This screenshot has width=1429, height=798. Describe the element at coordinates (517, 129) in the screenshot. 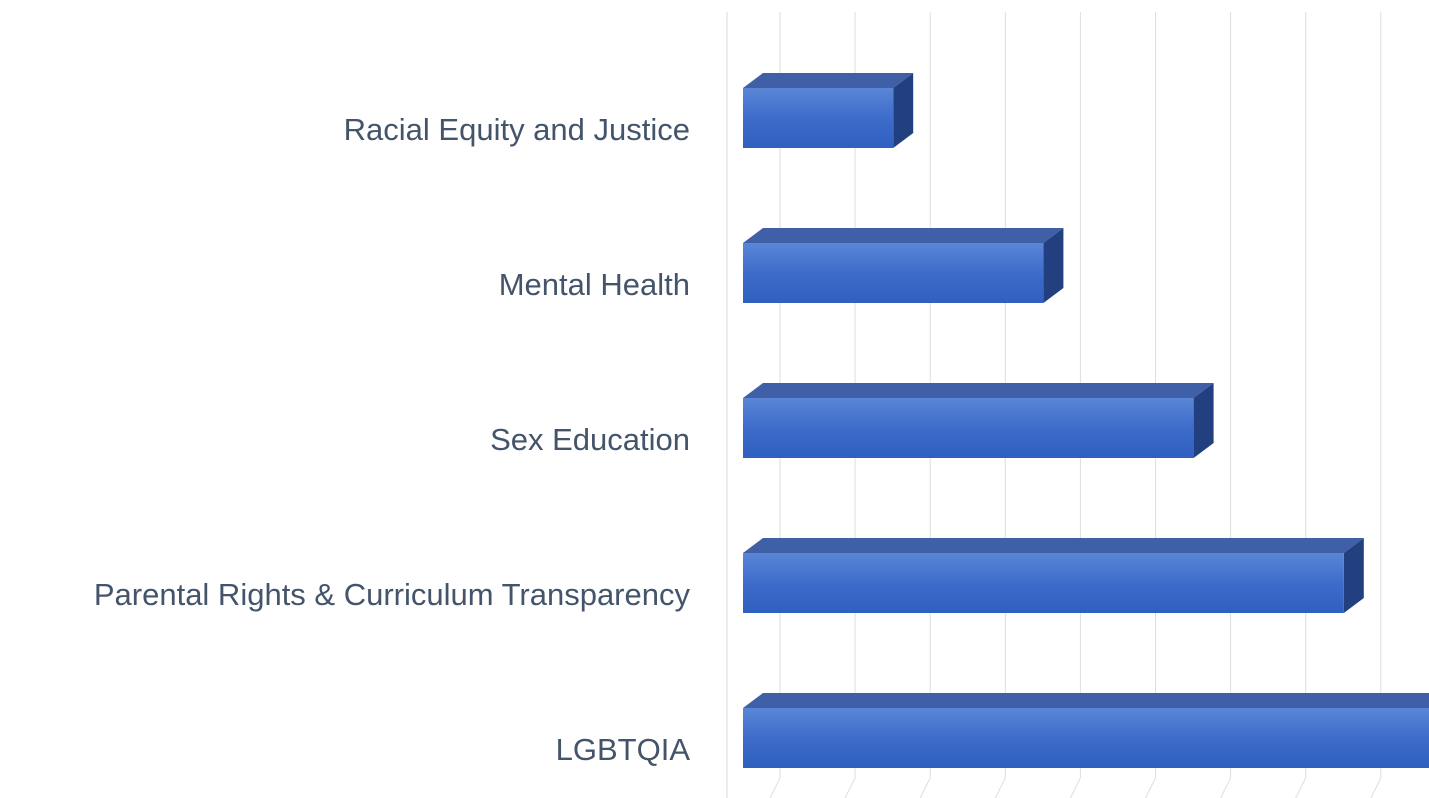

I see `category-label: Racial Equity and Justice` at that location.